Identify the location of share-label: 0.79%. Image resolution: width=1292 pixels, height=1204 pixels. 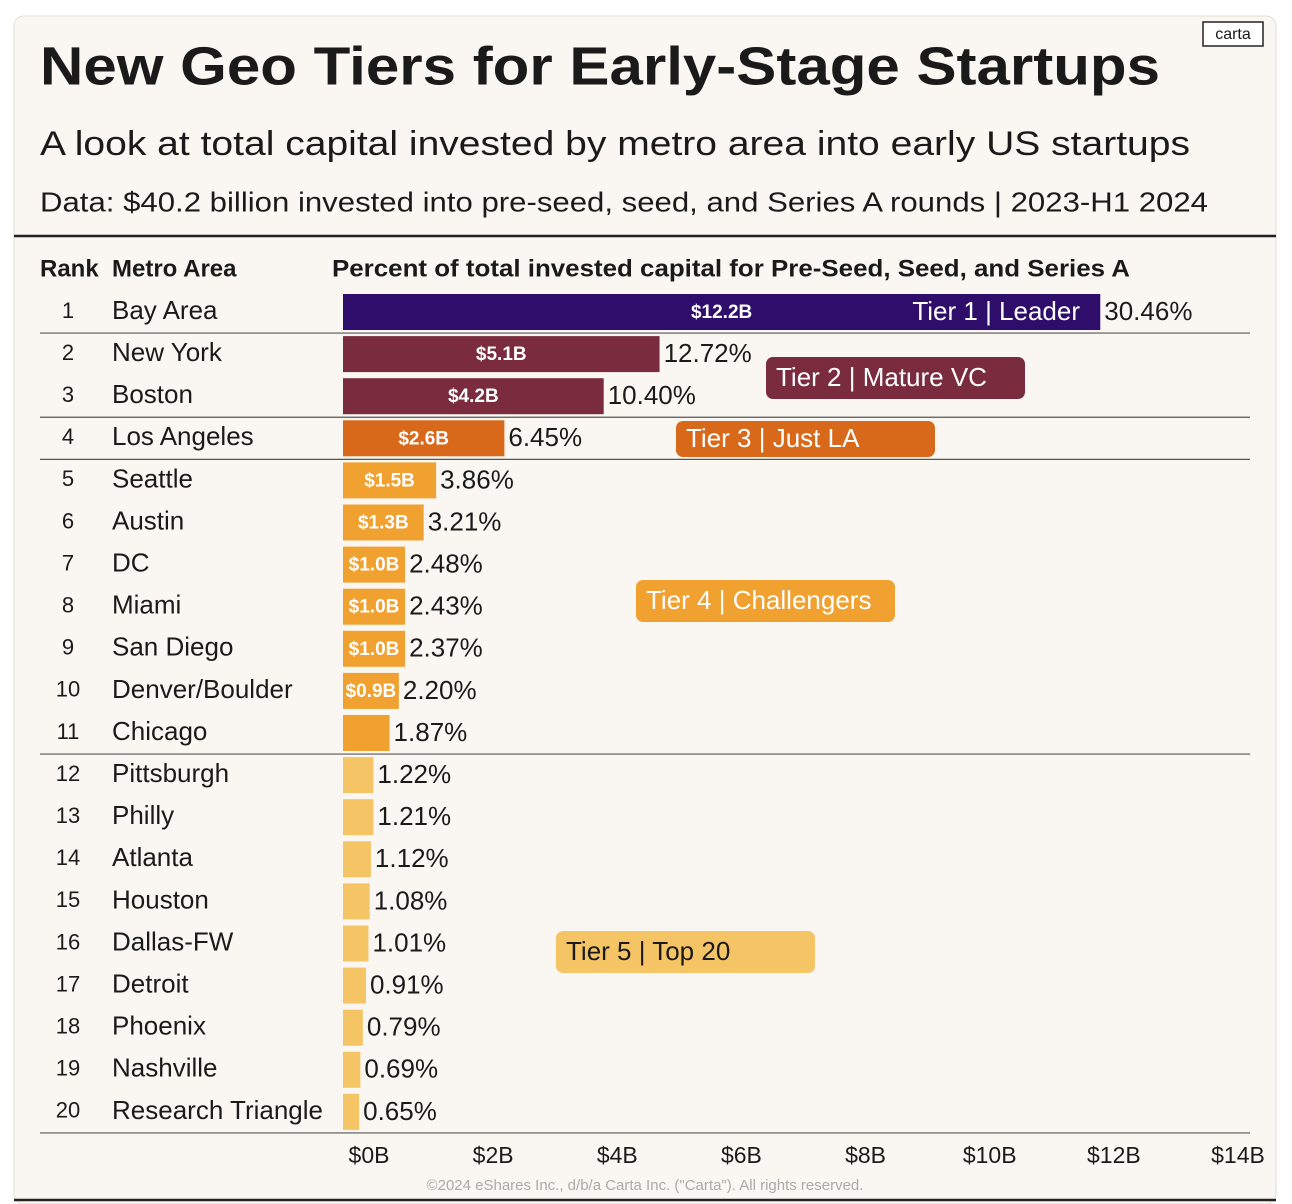
(404, 1027).